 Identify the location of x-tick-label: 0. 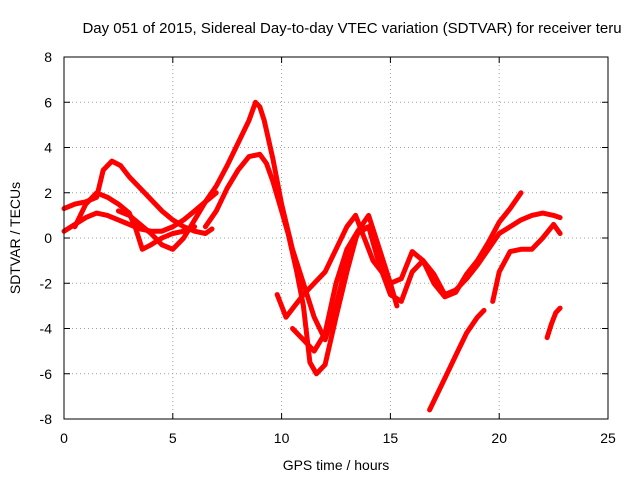
(64, 438).